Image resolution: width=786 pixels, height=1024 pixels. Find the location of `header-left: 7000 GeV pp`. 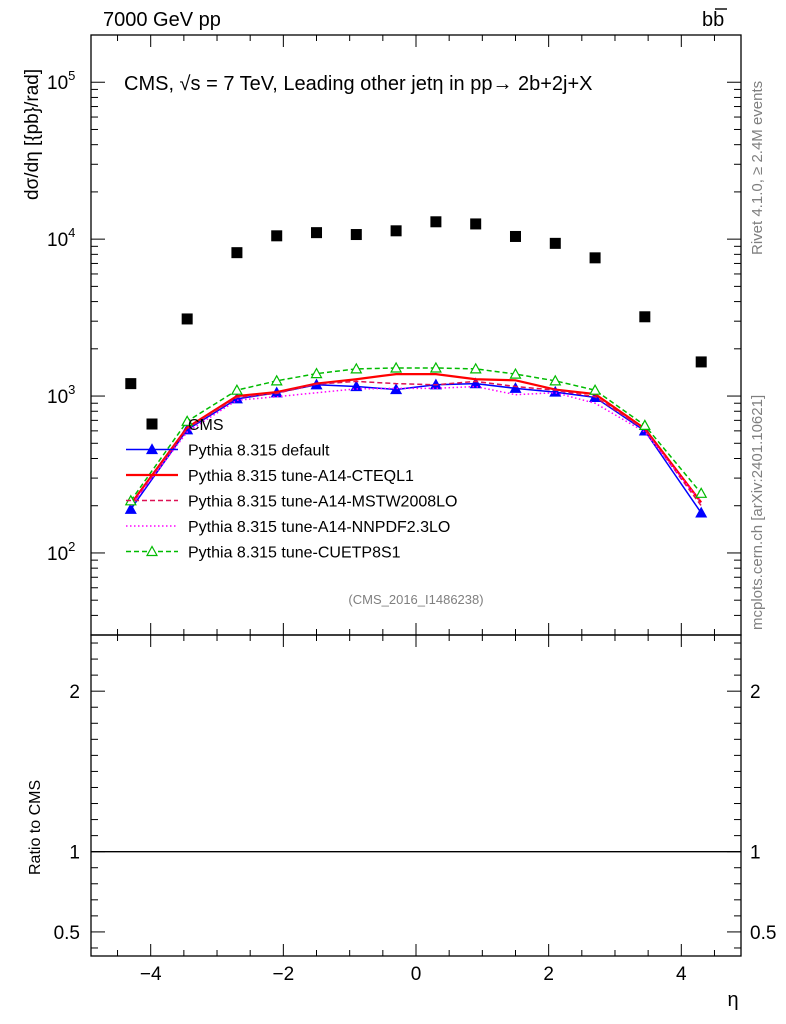

header-left: 7000 GeV pp is located at coordinates (162, 20).